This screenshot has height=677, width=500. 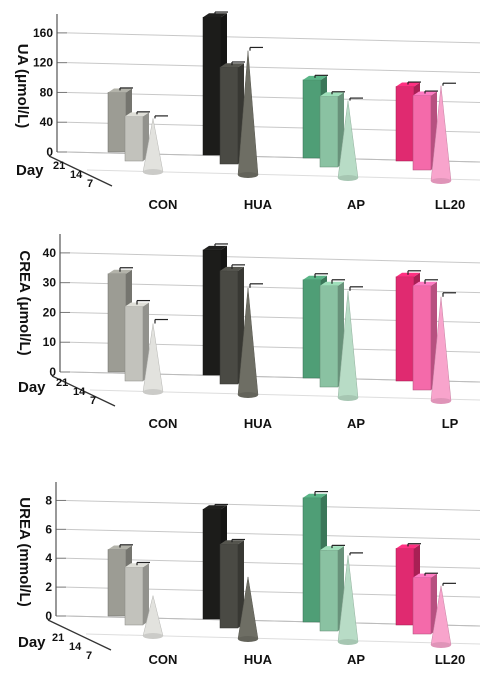 I want to click on bar-lp-day21, so click(x=405, y=329).